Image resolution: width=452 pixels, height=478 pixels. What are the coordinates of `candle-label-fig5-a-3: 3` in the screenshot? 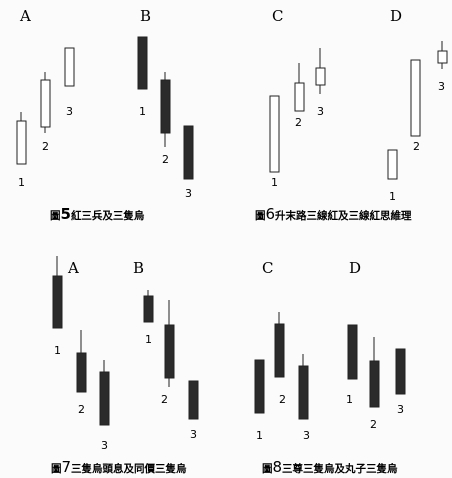 It's located at (69, 111).